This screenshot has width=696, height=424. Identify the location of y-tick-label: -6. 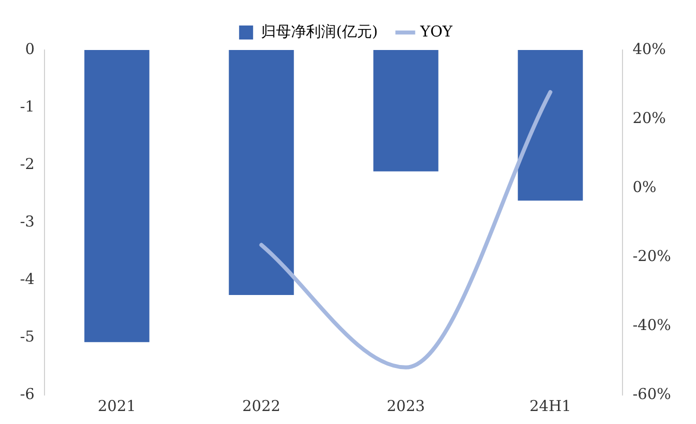
(27, 393).